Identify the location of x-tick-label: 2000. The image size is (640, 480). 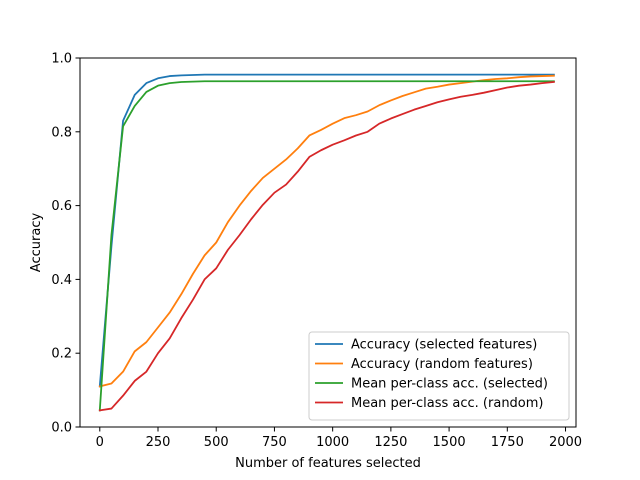
(565, 442).